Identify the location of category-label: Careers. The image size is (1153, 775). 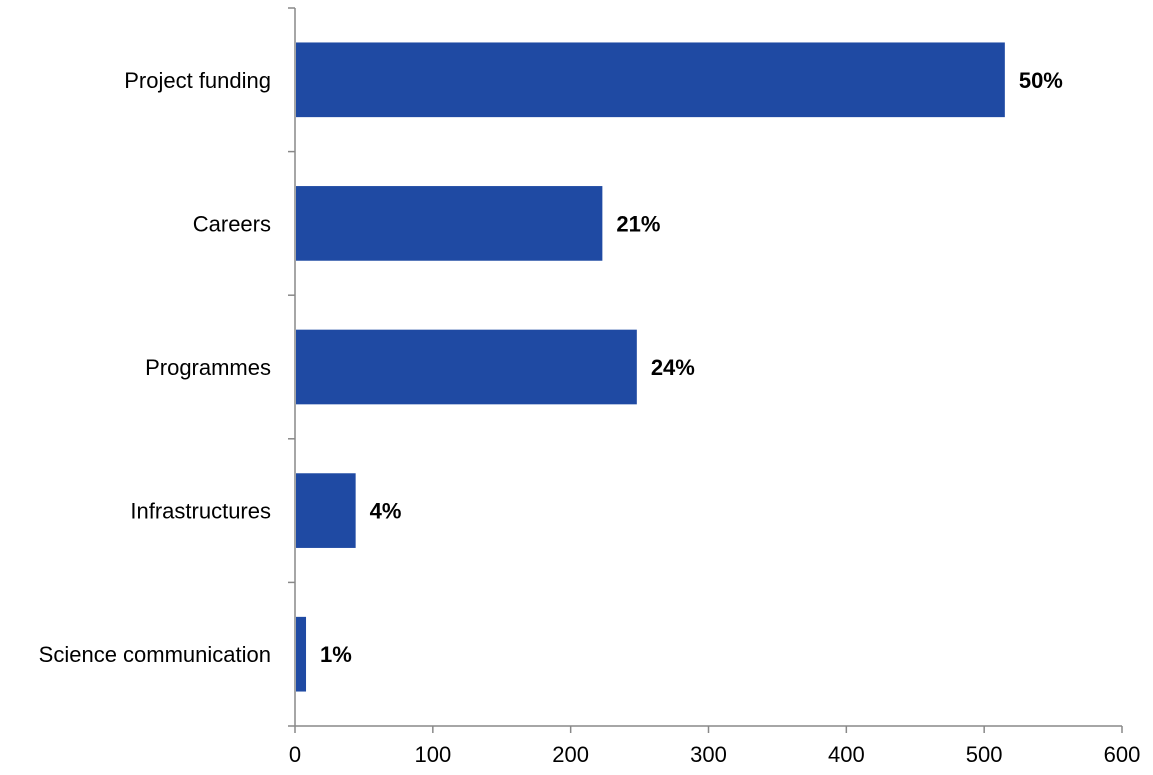
(232, 223).